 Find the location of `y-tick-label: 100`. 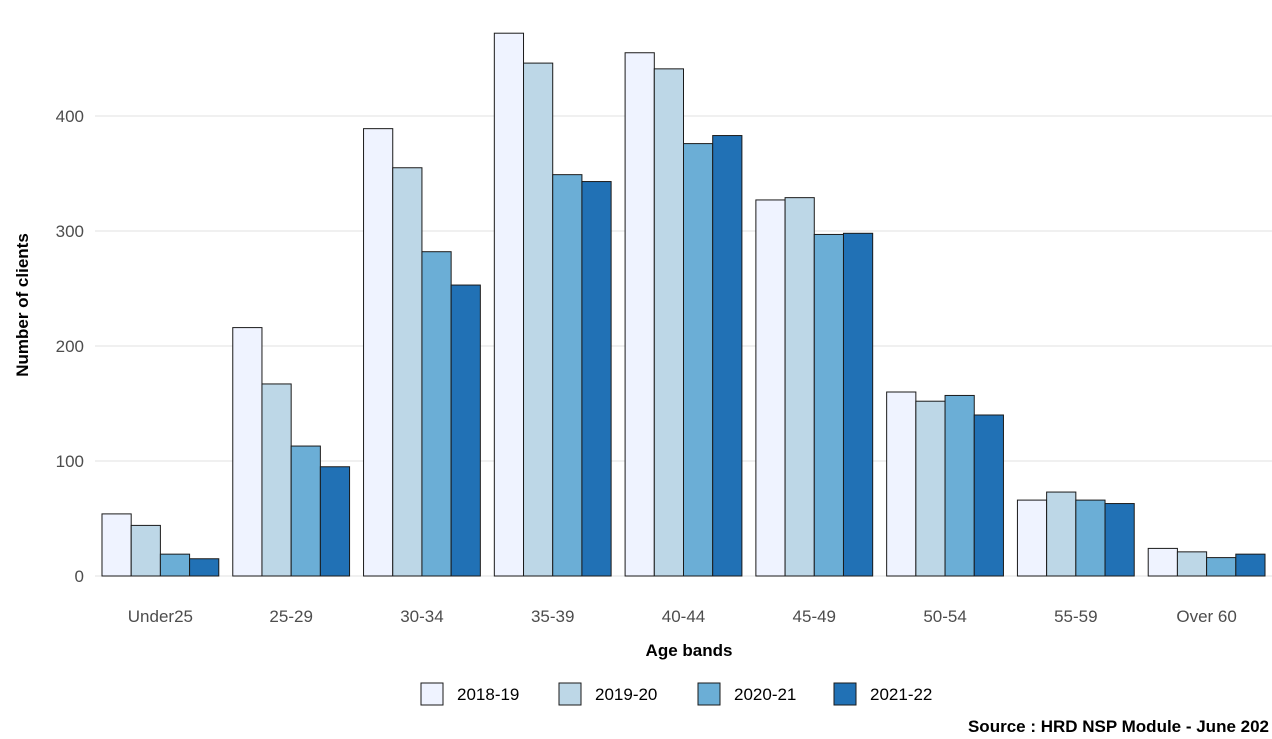

y-tick-label: 100 is located at coordinates (70, 461).